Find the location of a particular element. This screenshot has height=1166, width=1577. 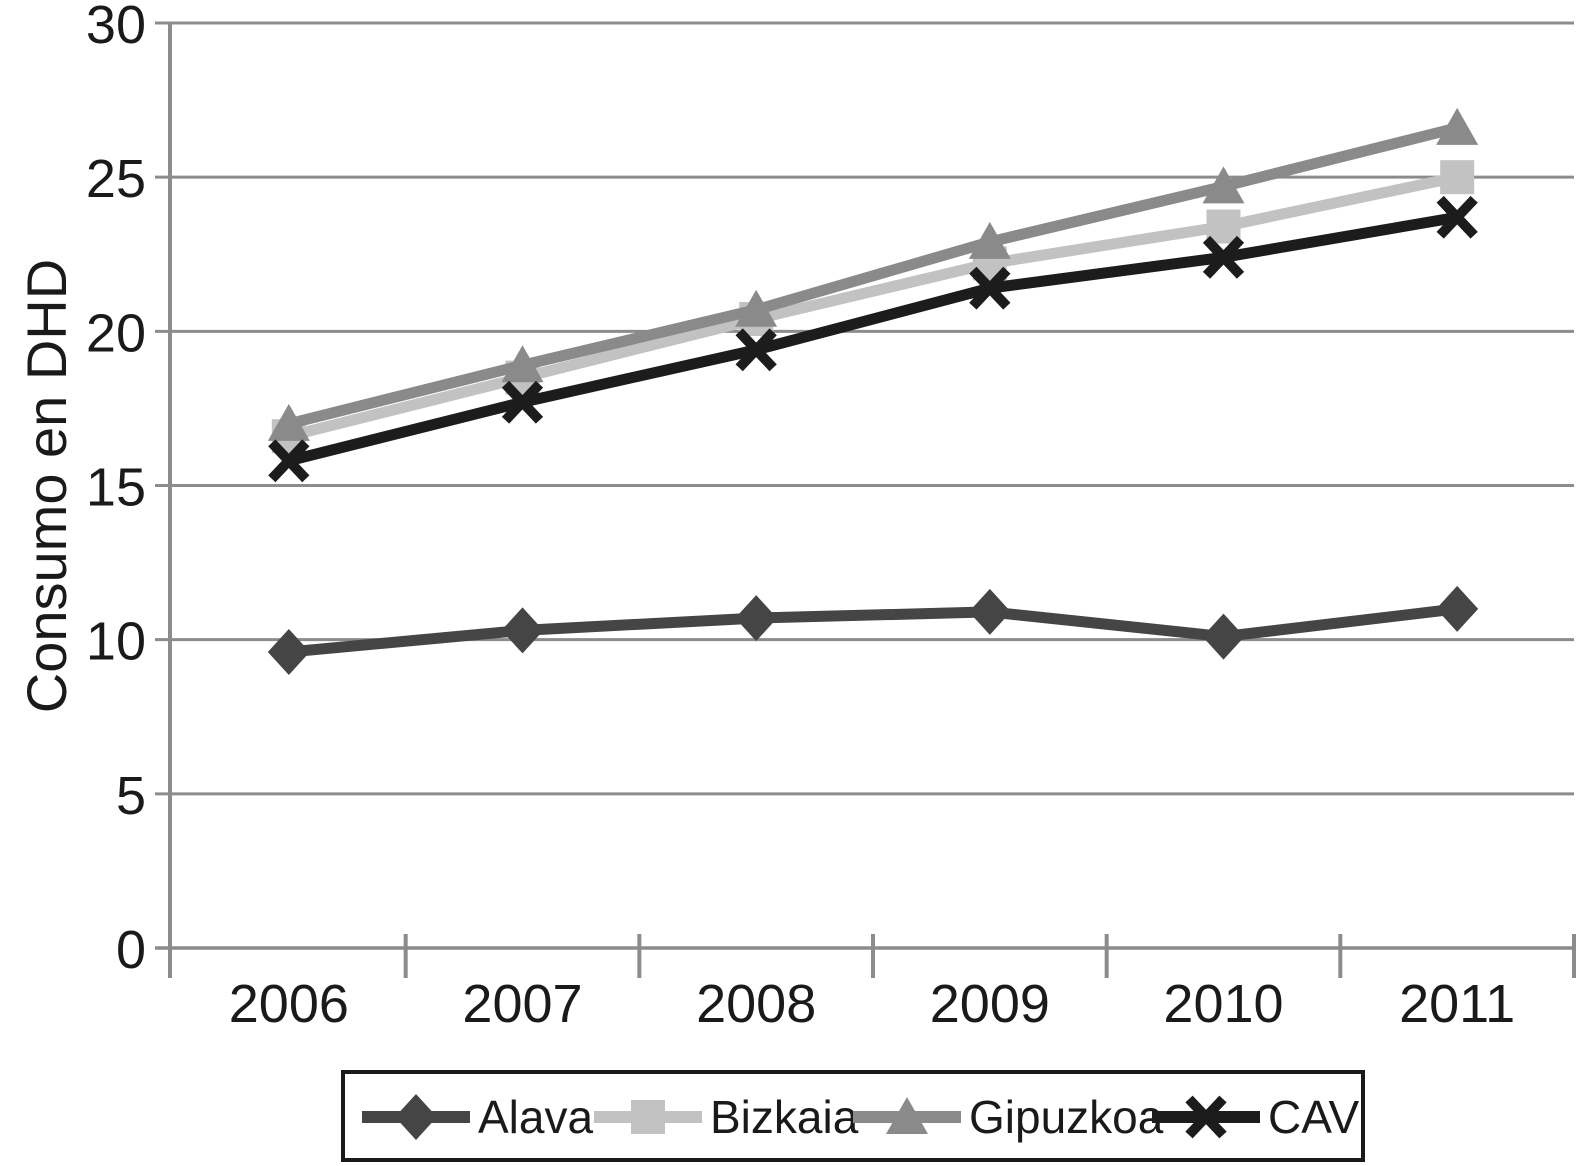

x-tick-label: 2008 is located at coordinates (756, 1004).